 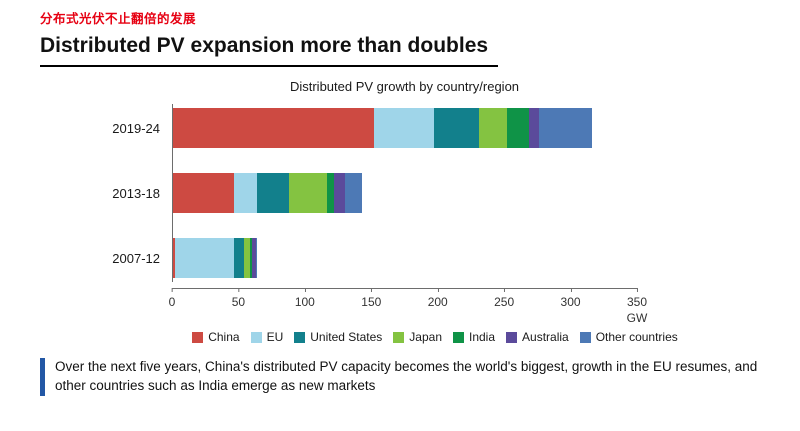 I want to click on legend-label: China, so click(x=224, y=337).